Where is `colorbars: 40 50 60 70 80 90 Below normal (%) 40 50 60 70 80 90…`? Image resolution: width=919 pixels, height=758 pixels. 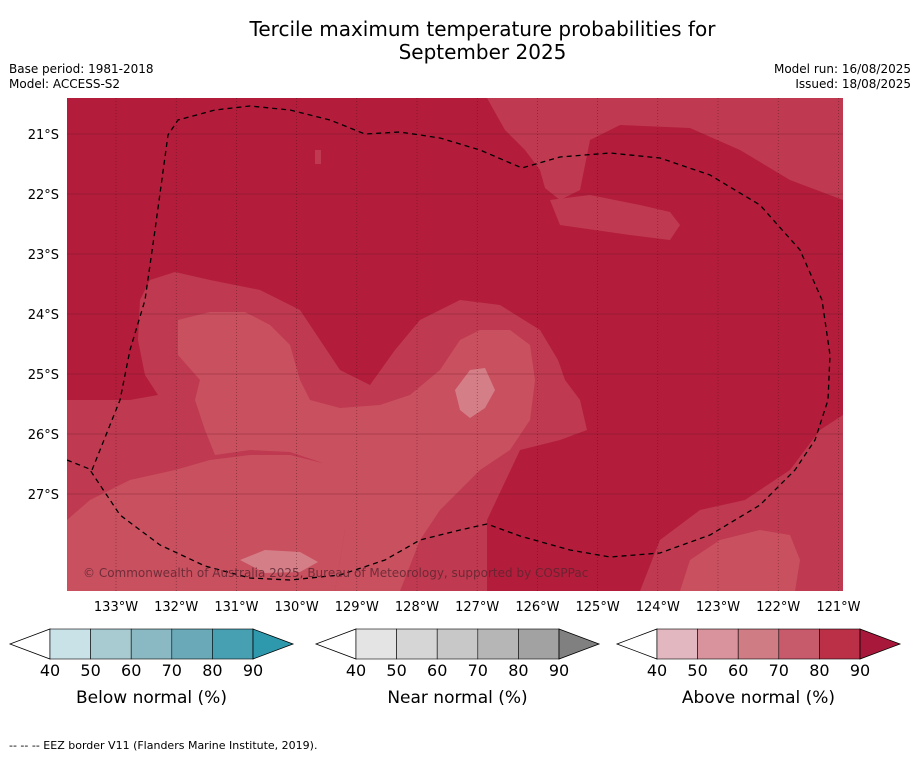 colorbars: 40 50 60 70 80 90 Below normal (%) 40 50 60 70 80 90… is located at coordinates (455, 668).